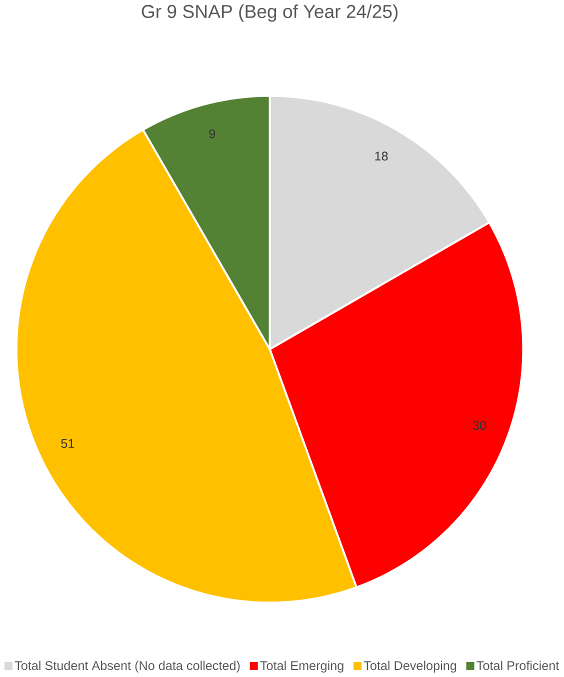  What do you see at coordinates (410, 666) in the screenshot?
I see `legend-label: Total Developing` at bounding box center [410, 666].